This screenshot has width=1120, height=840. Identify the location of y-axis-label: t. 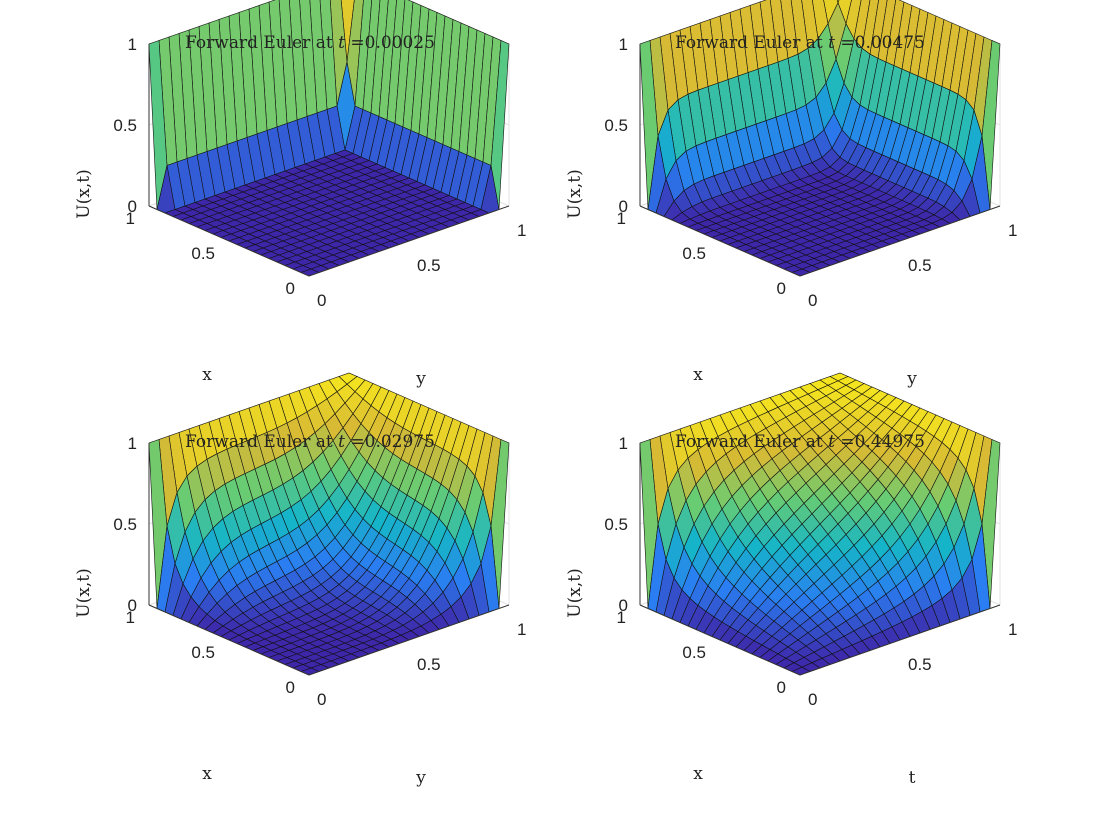
(912, 778).